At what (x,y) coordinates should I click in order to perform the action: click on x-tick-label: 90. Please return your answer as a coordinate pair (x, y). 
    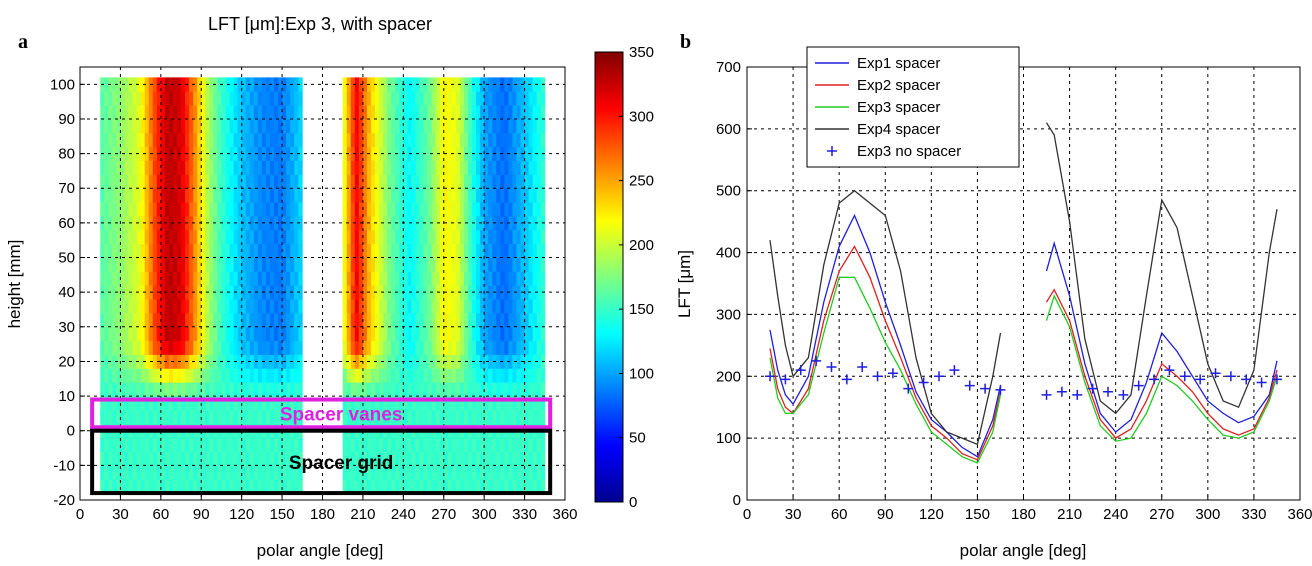
    Looking at the image, I should click on (201, 514).